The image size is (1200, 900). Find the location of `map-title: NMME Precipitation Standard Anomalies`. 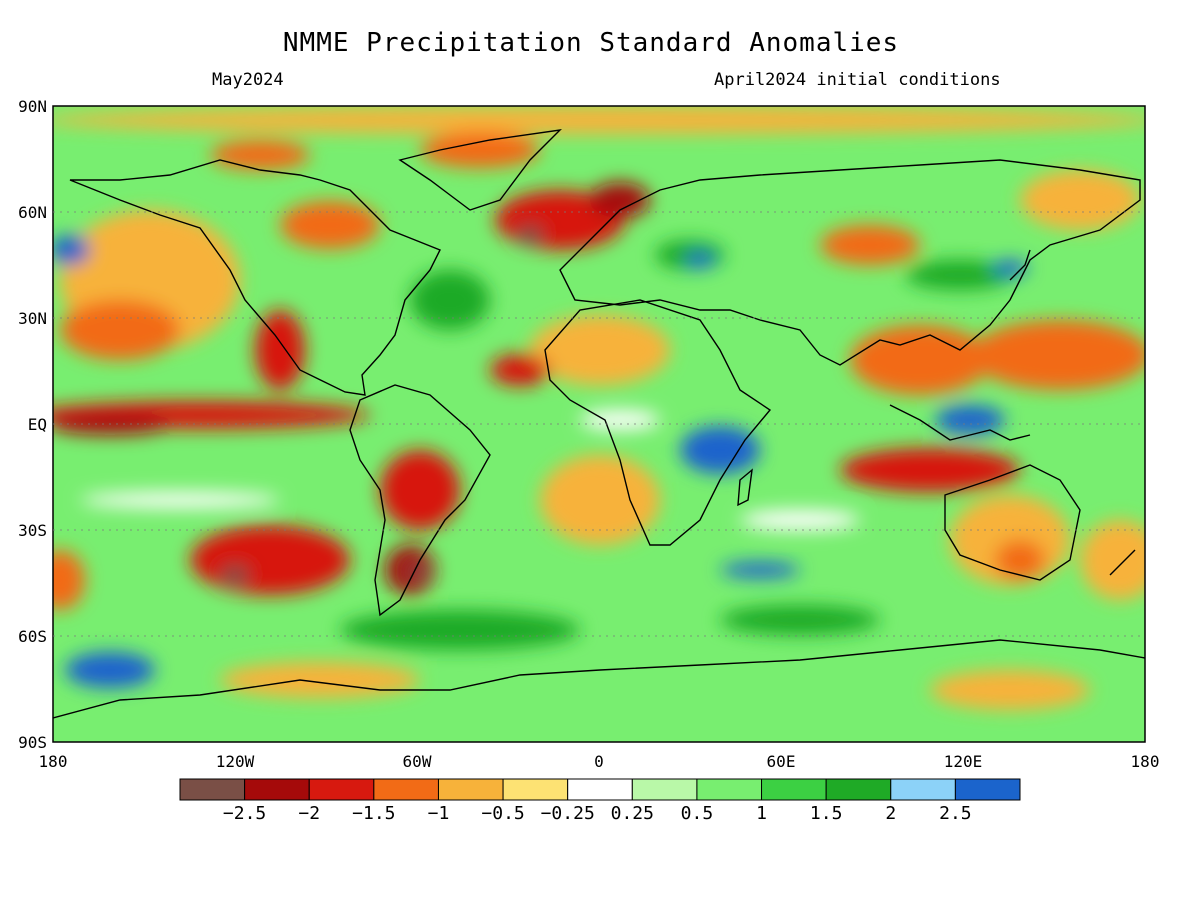

map-title: NMME Precipitation Standard Anomalies is located at coordinates (591, 43).